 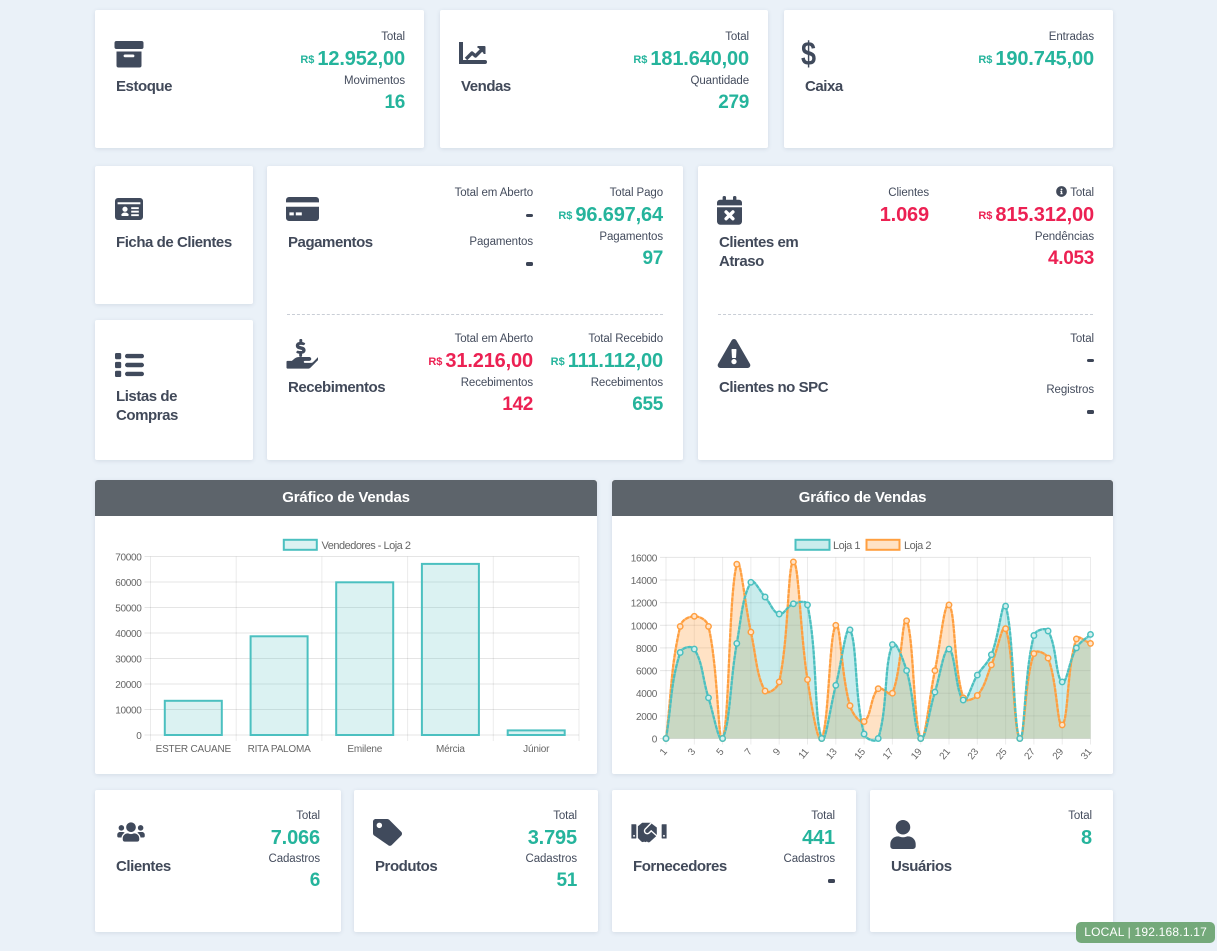 I want to click on svg-text: 31, so click(x=1087, y=754).